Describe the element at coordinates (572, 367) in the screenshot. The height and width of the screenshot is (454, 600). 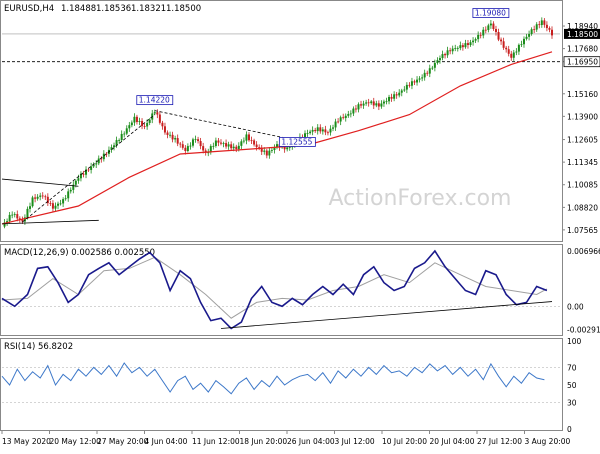
I see `rsi-tick-label: 70` at that location.